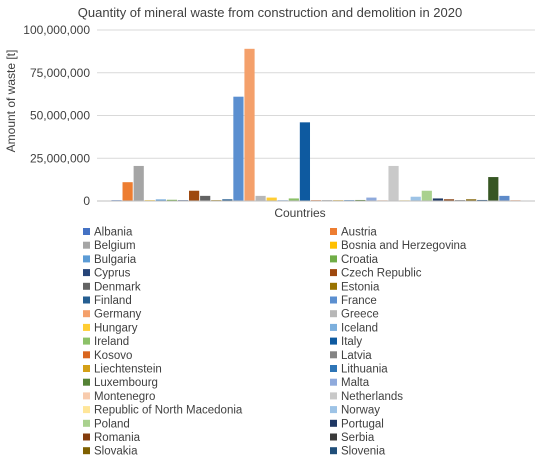 The height and width of the screenshot is (466, 550). What do you see at coordinates (362, 424) in the screenshot?
I see `legend-label: Portugal` at bounding box center [362, 424].